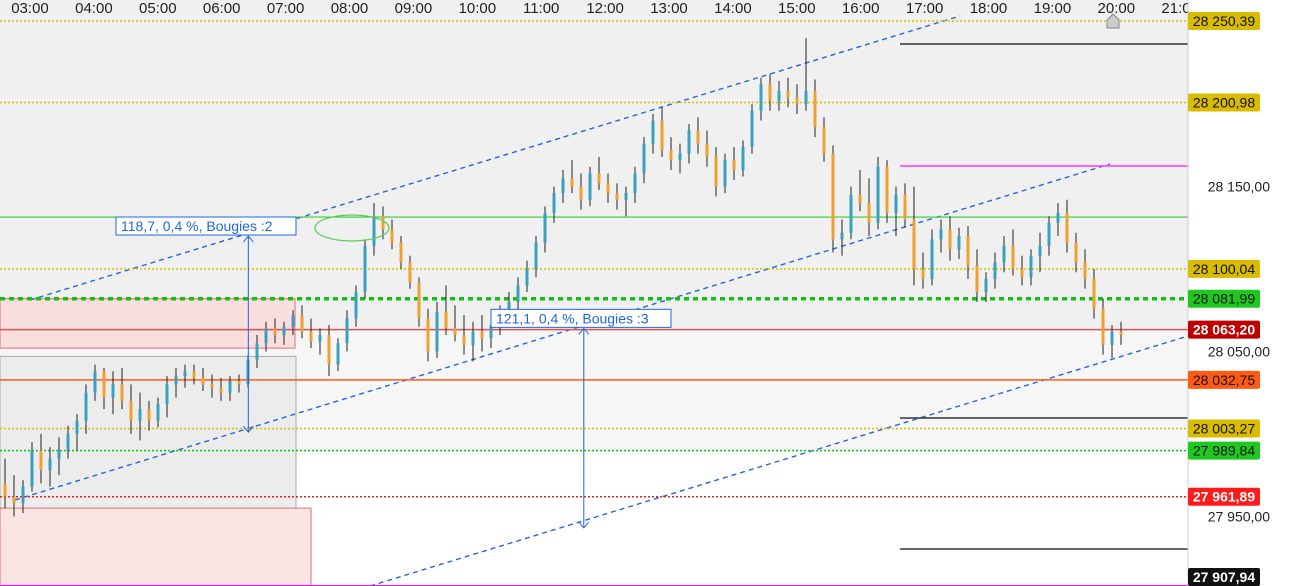  What do you see at coordinates (206, 325) in the screenshot?
I see `measure-annotation-1: 118,7, 0,4 %, Bougies :2` at bounding box center [206, 325].